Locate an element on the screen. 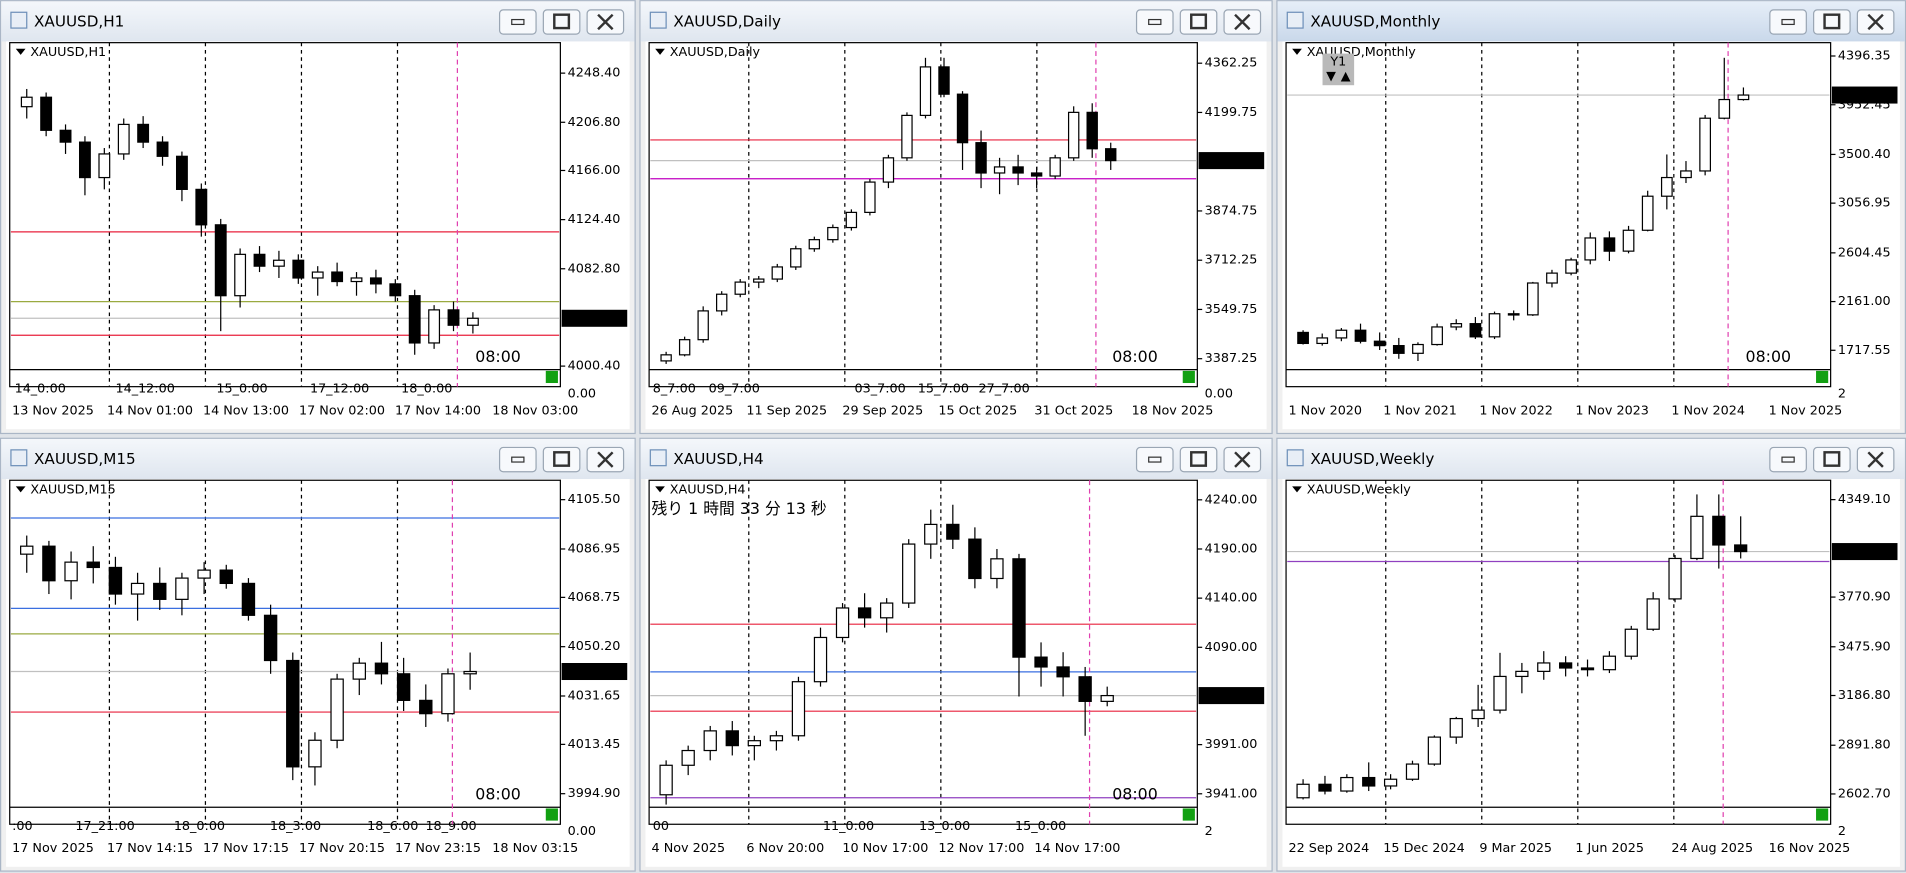 This screenshot has width=1906, height=873. y-tick-label: 4086.95 is located at coordinates (594, 548).